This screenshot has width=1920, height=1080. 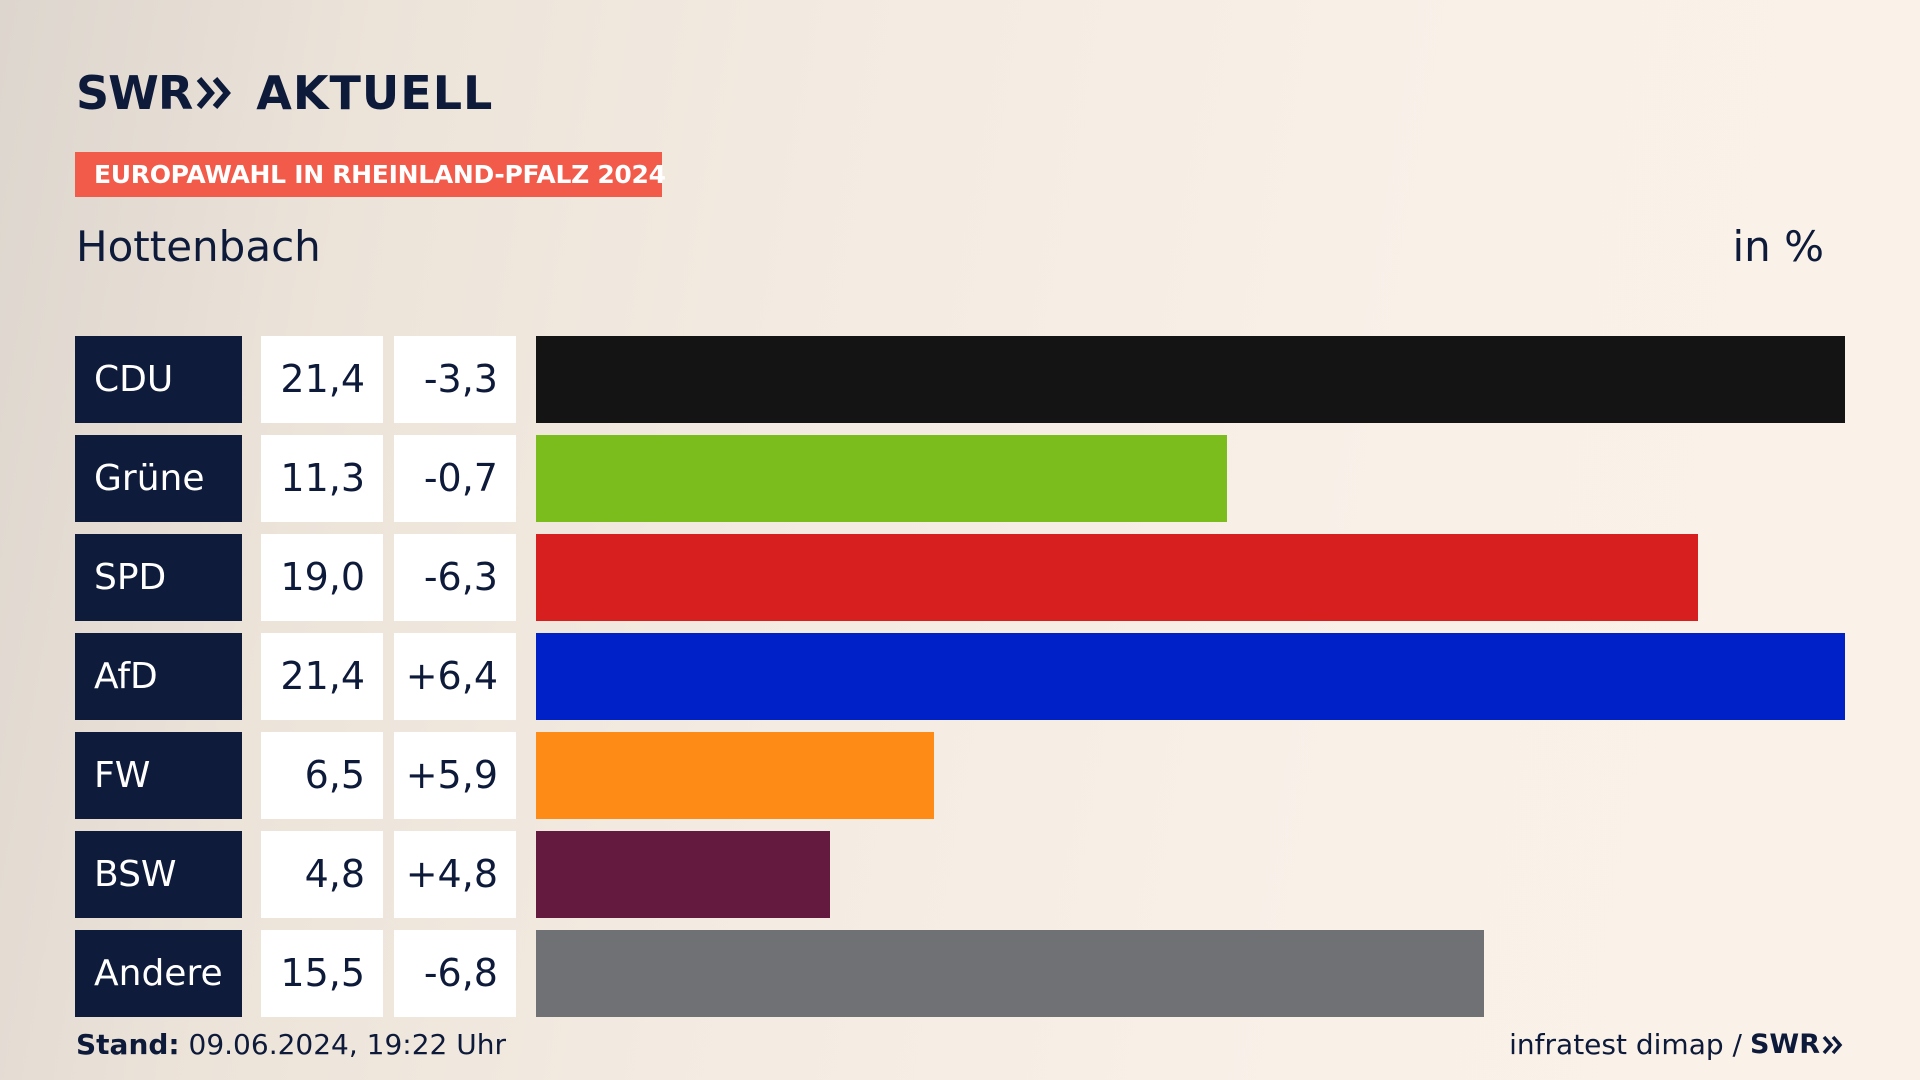 What do you see at coordinates (455, 478) in the screenshot?
I see `vote-change-value: -0,7` at bounding box center [455, 478].